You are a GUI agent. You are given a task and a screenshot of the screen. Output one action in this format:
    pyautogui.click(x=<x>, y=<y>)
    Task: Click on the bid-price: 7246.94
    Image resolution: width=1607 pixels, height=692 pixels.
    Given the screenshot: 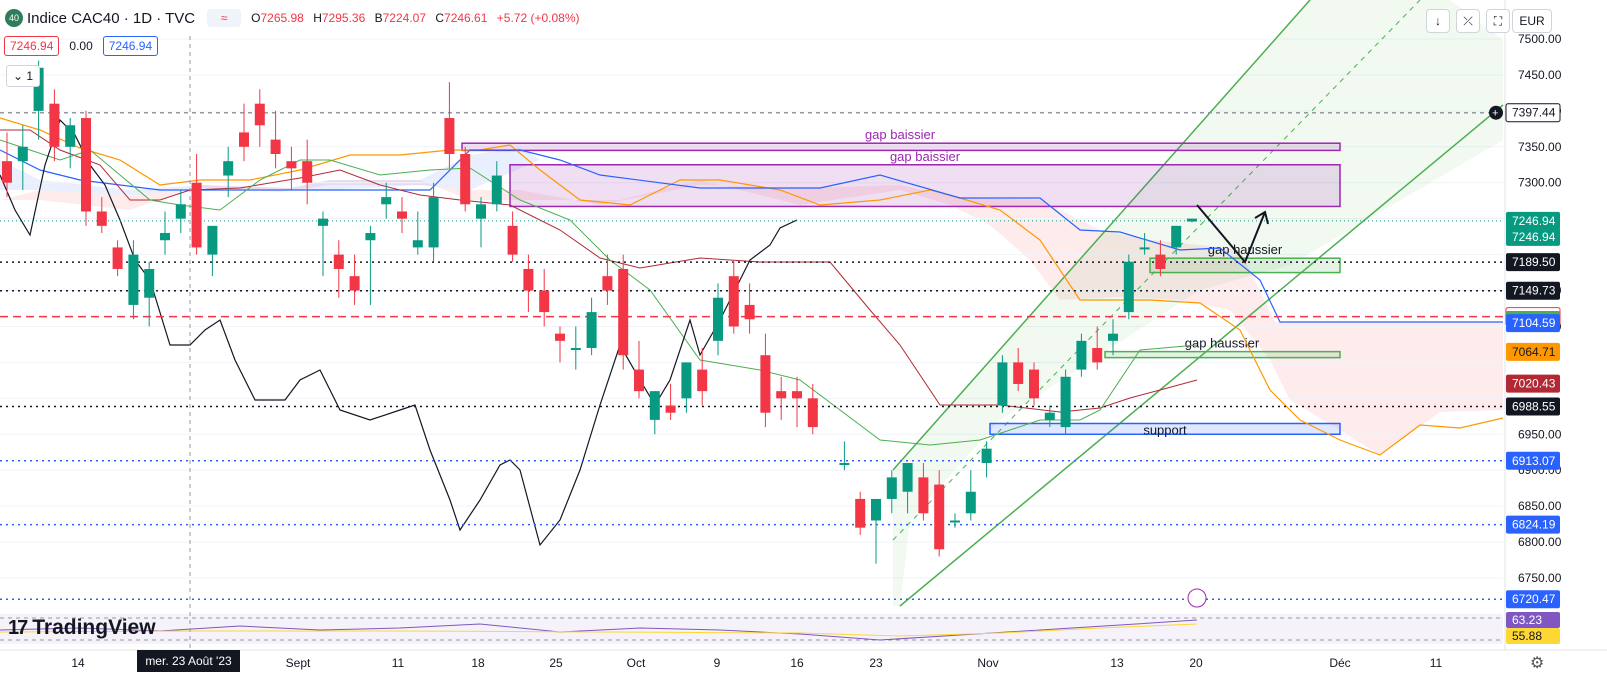 What is the action you would take?
    pyautogui.click(x=32, y=46)
    